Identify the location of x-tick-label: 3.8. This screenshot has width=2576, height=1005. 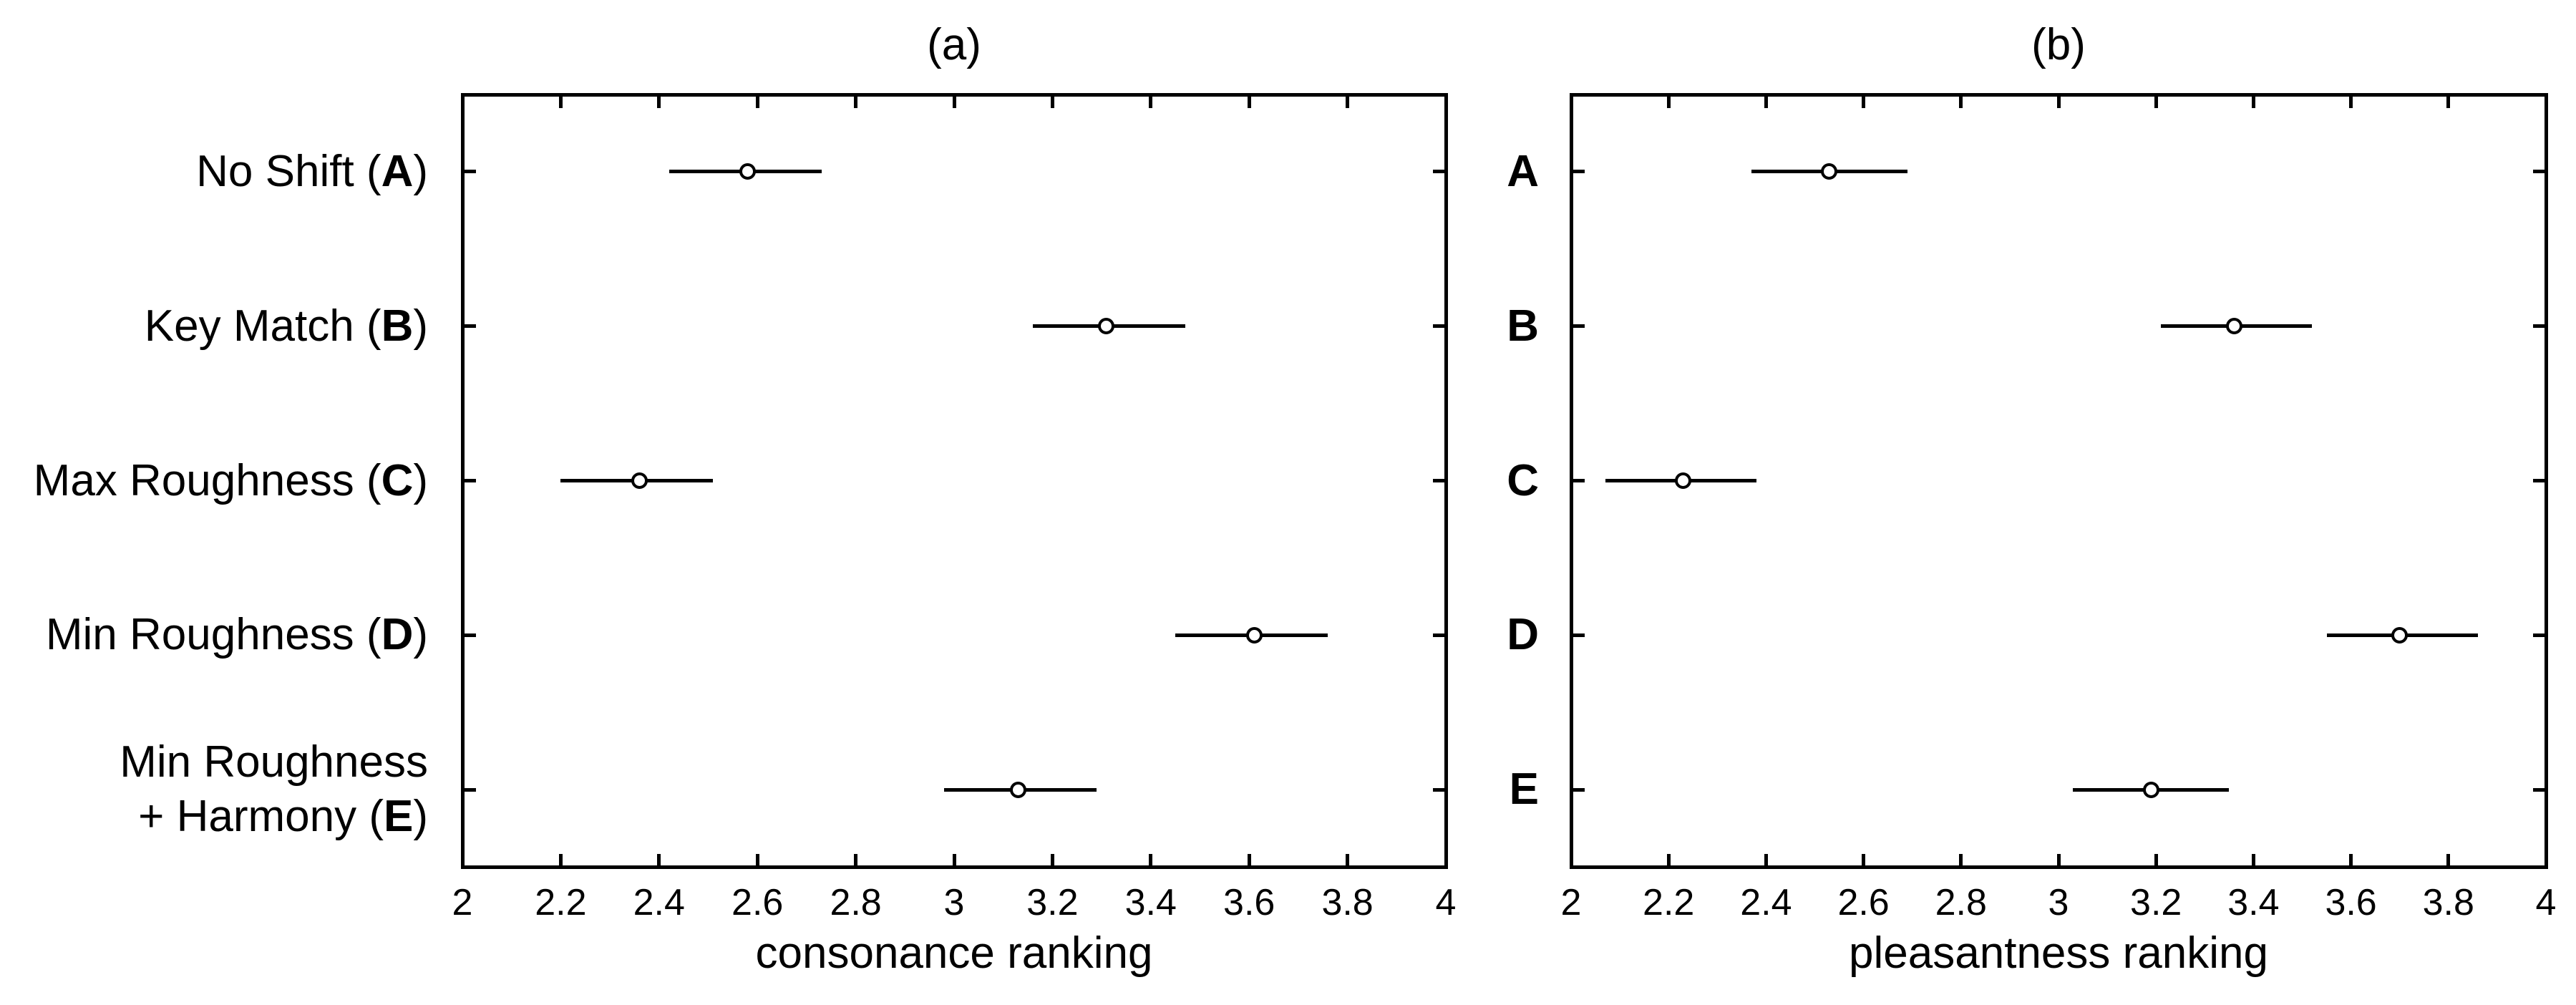
(2448, 902).